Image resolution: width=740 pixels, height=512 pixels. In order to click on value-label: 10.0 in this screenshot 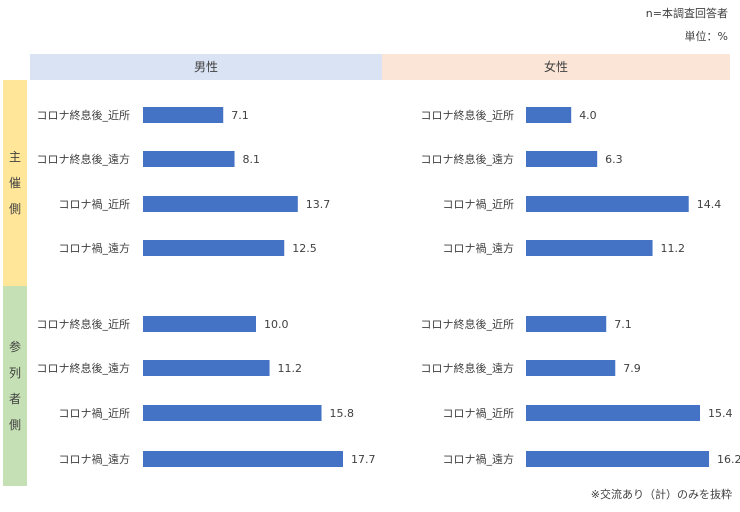, I will do `click(276, 324)`.